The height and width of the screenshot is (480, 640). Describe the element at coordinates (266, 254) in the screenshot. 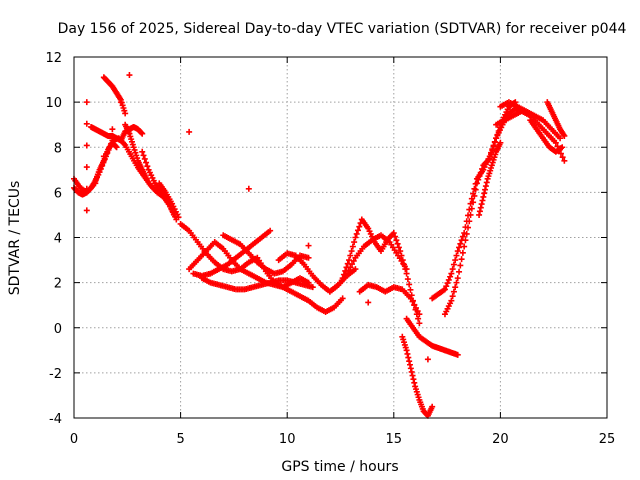

I see `series-trace-mid-e` at that location.